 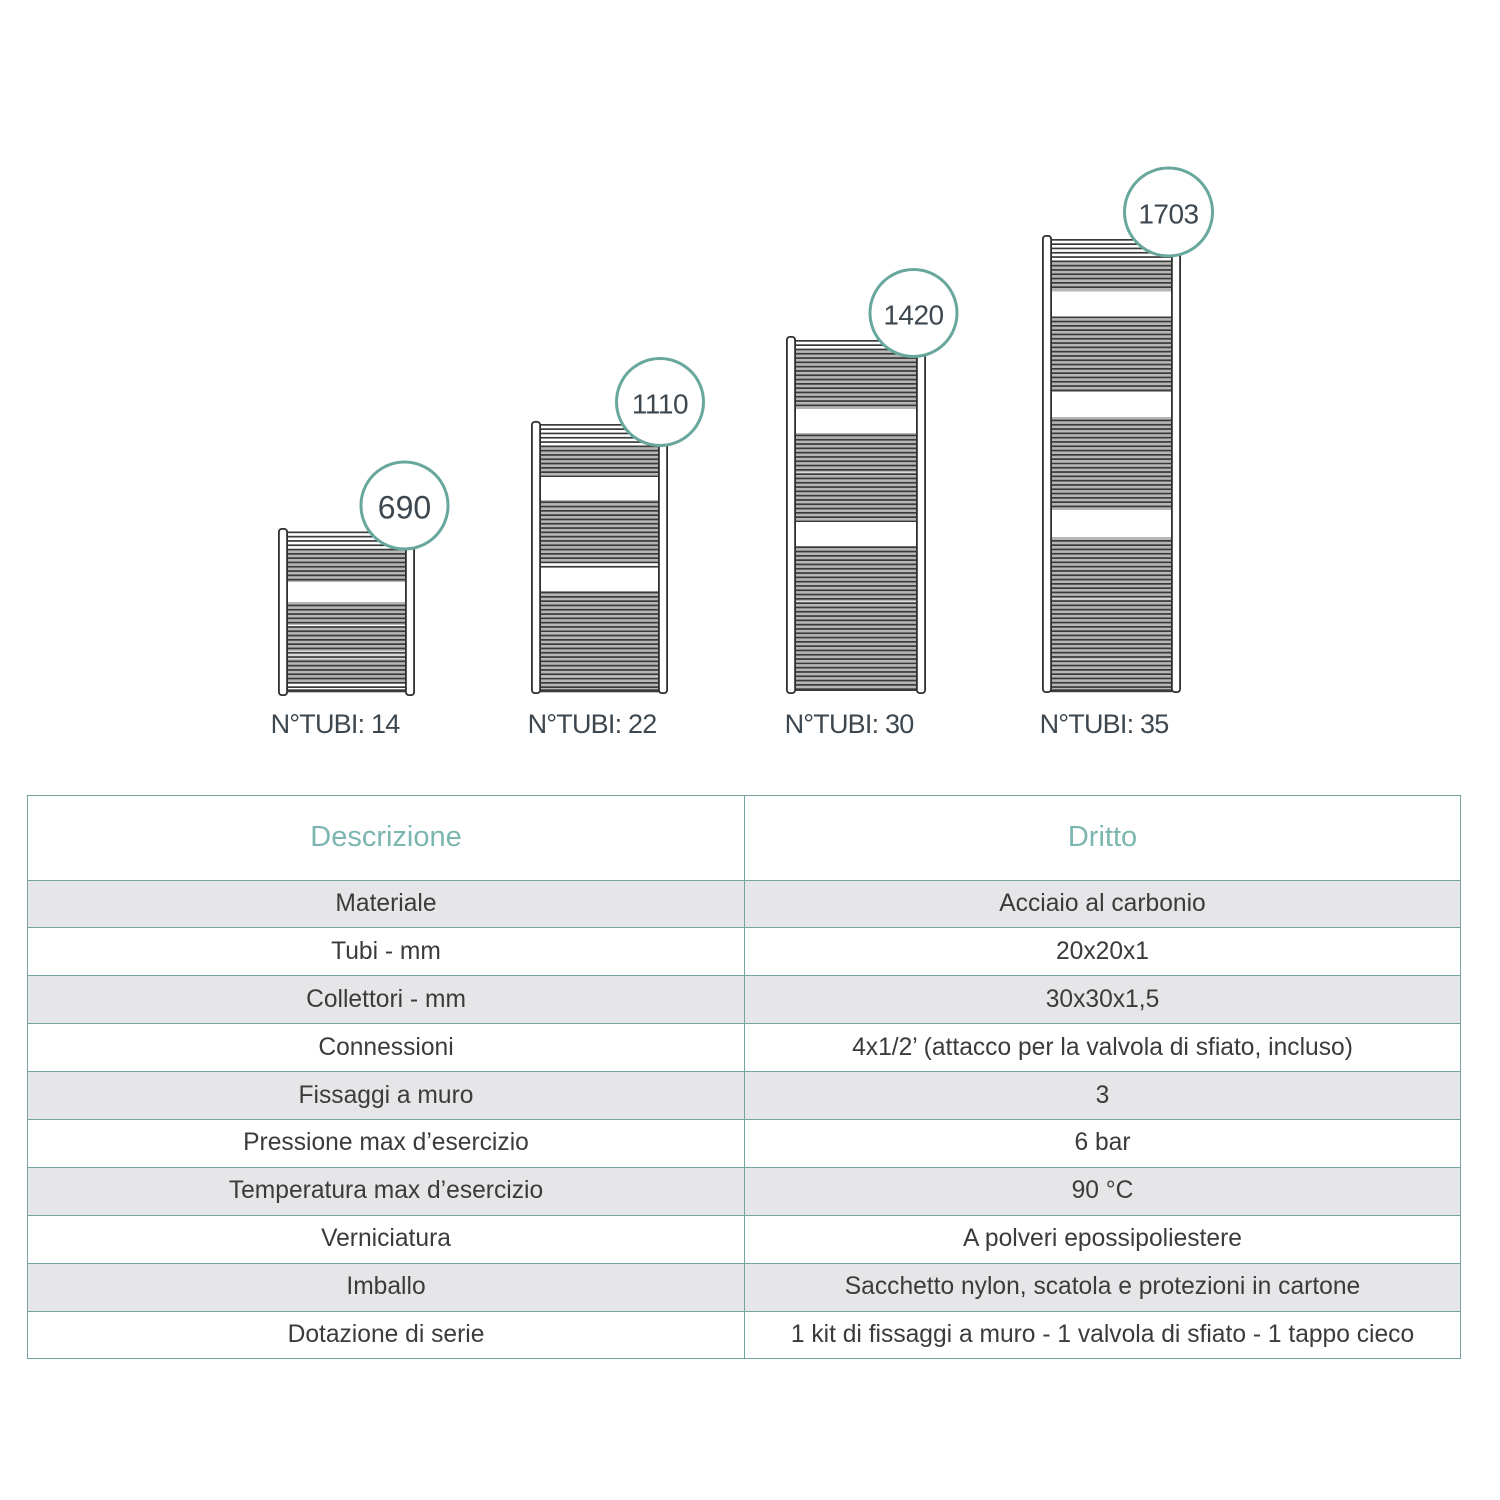 I want to click on svg-text: 1420, so click(x=913, y=315).